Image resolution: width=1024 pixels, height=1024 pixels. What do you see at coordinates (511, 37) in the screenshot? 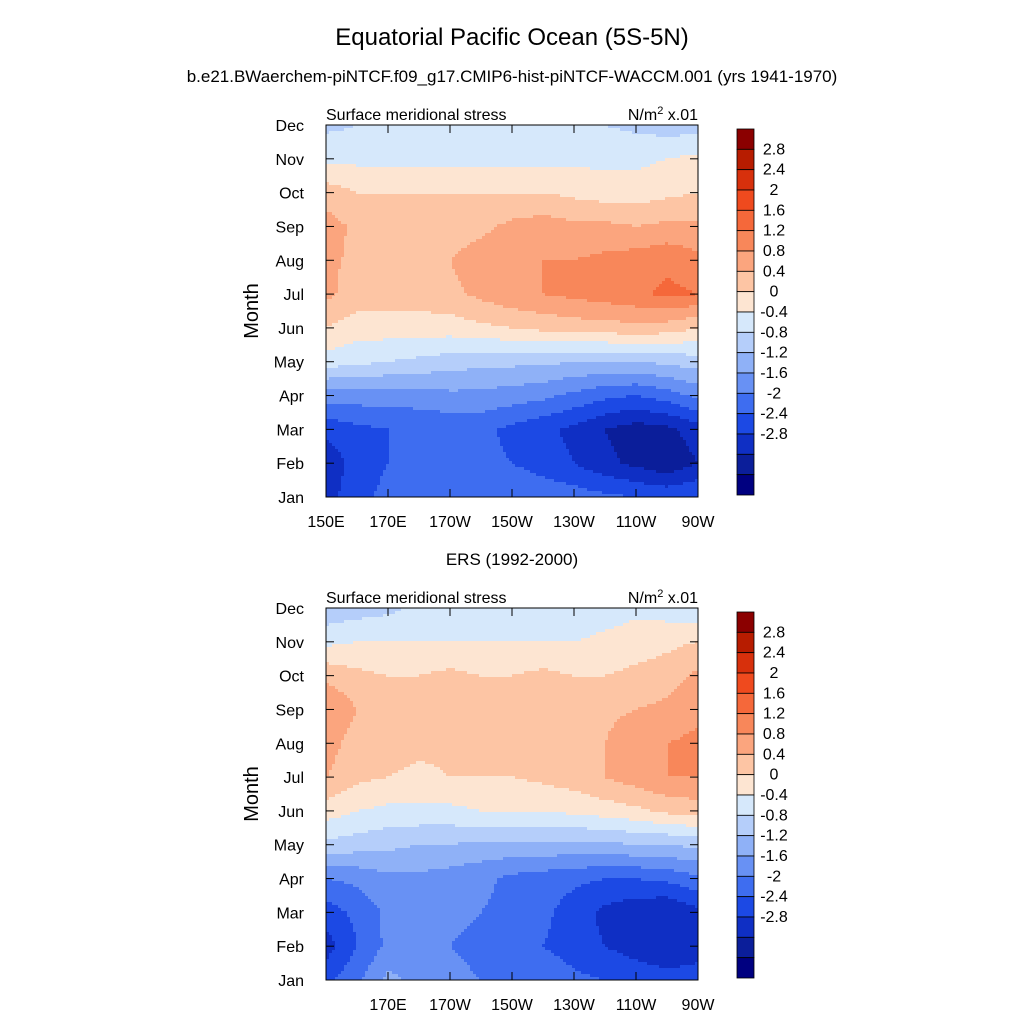
I see `figure-title: Equatorial Pacific Ocean (5S-5N)` at bounding box center [511, 37].